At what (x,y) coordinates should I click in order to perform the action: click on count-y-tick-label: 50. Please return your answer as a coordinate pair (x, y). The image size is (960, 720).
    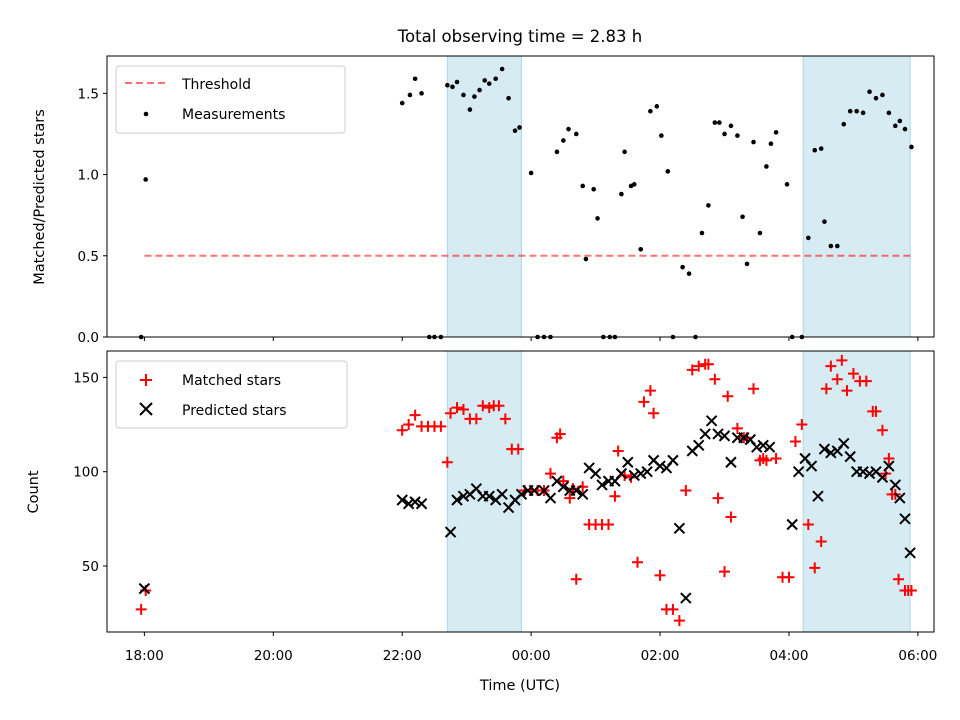
    Looking at the image, I should click on (90, 567).